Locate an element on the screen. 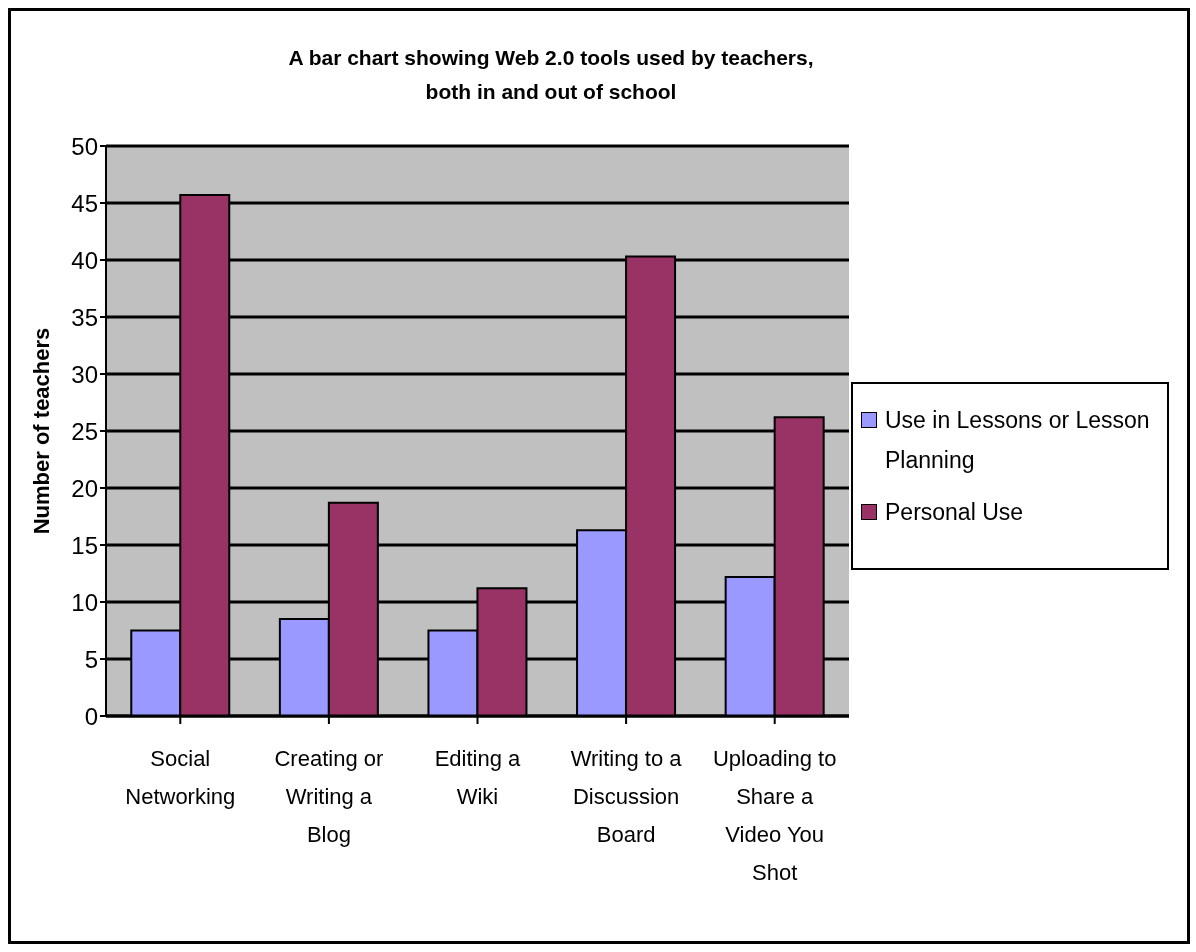  legend-label: Use in Lessons or Lesson Planning is located at coordinates (1018, 440).